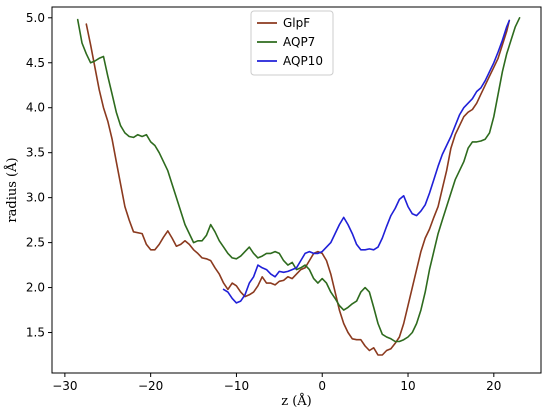 The height and width of the screenshot is (414, 550). Describe the element at coordinates (35, 18) in the screenshot. I see `y-tick-label: 5.0` at that location.